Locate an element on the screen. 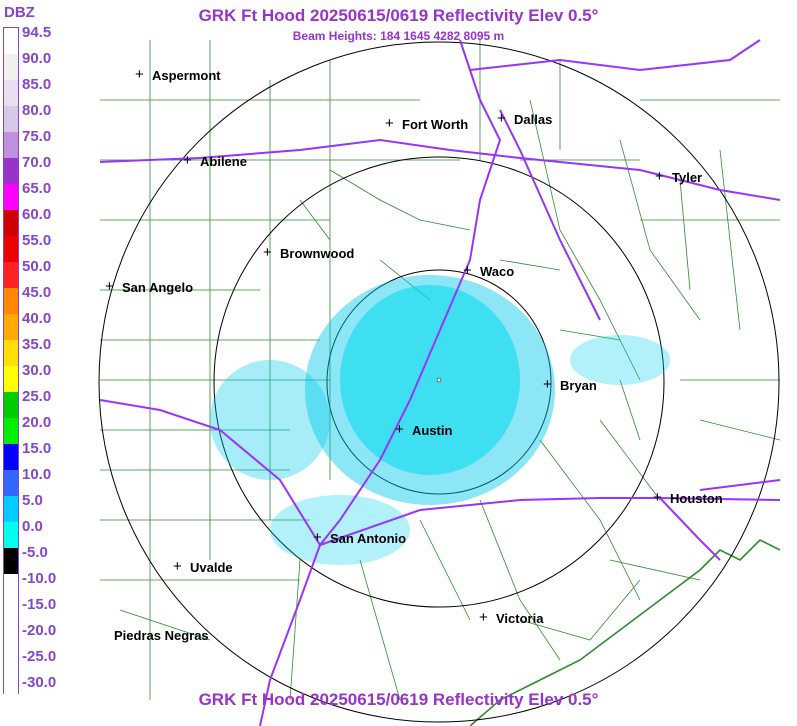 The image size is (797, 726). legend-tick-label: 25.0 is located at coordinates (37, 396).